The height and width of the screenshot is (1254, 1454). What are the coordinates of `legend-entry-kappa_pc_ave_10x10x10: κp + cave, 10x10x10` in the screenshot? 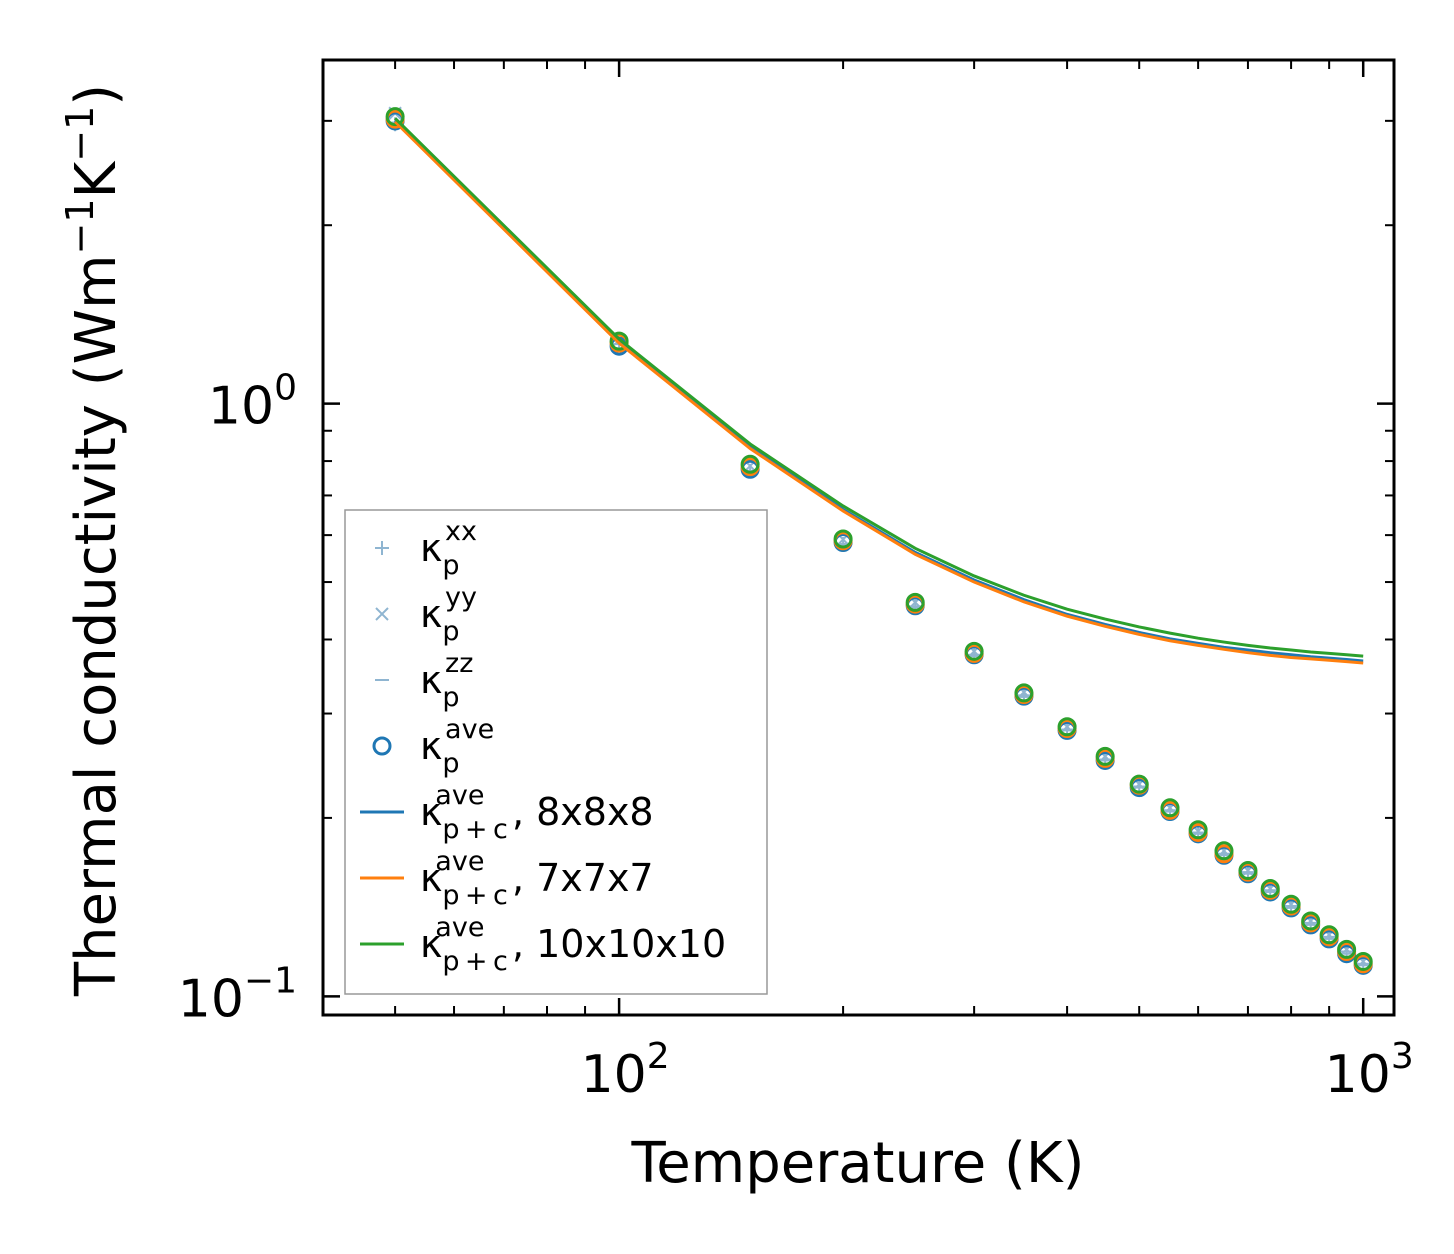 It's located at (543, 944).